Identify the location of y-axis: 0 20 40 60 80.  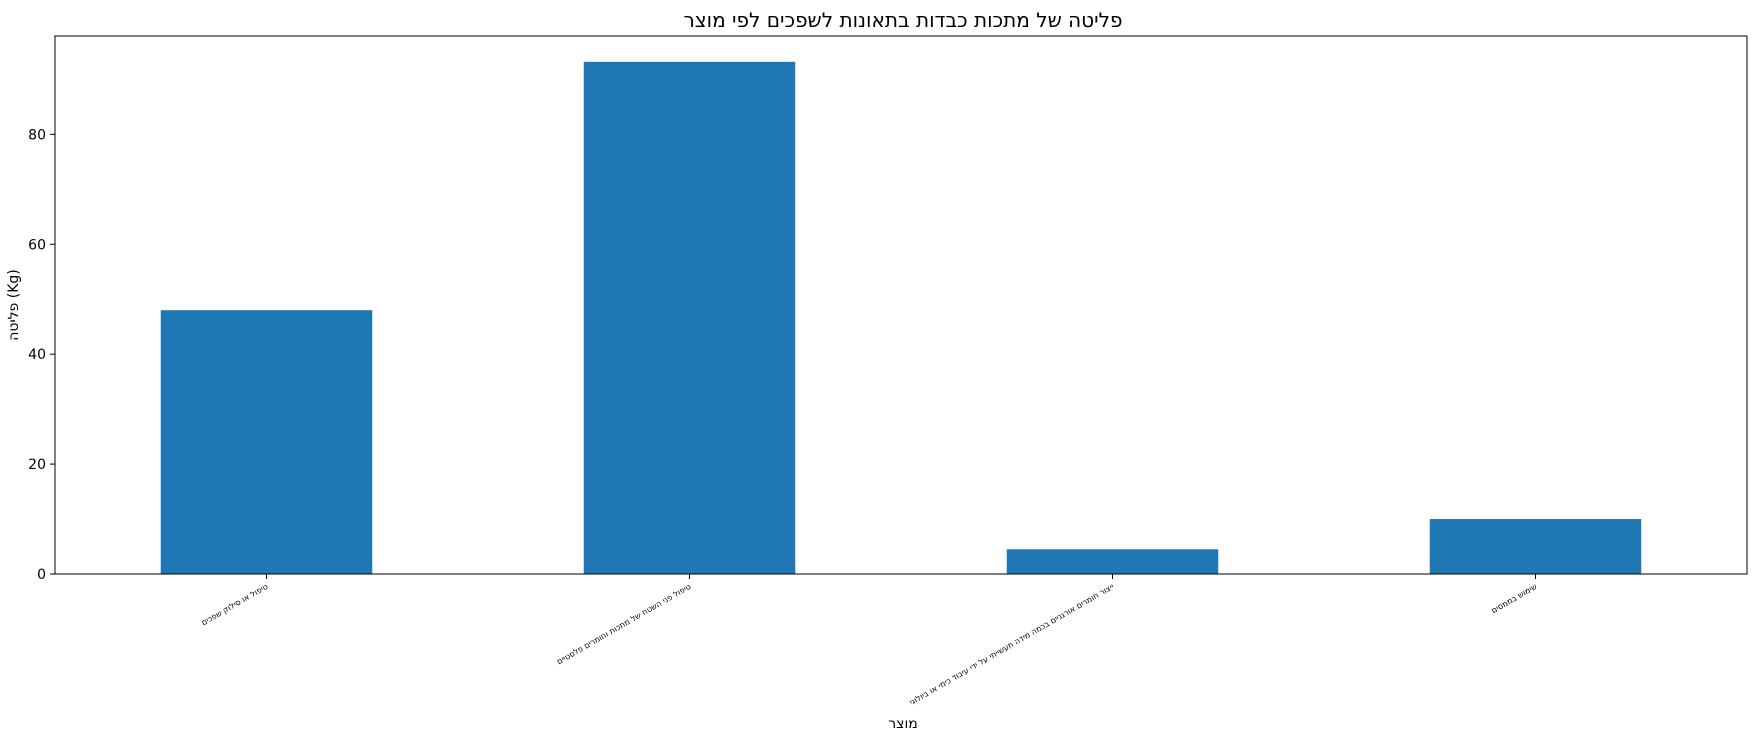
(41, 355).